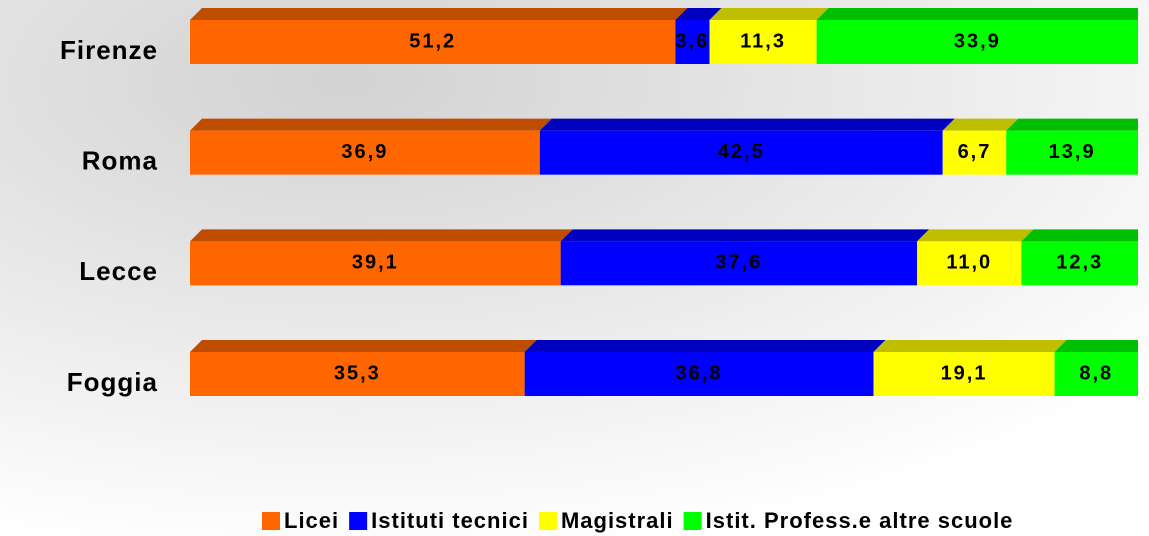 This screenshot has height=536, width=1149. I want to click on value-label: 36,8, so click(699, 373).